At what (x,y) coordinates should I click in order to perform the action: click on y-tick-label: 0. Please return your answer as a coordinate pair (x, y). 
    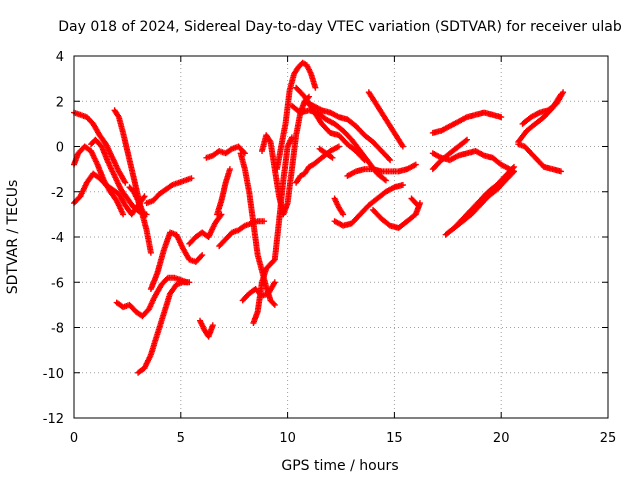
    Looking at the image, I should click on (60, 148).